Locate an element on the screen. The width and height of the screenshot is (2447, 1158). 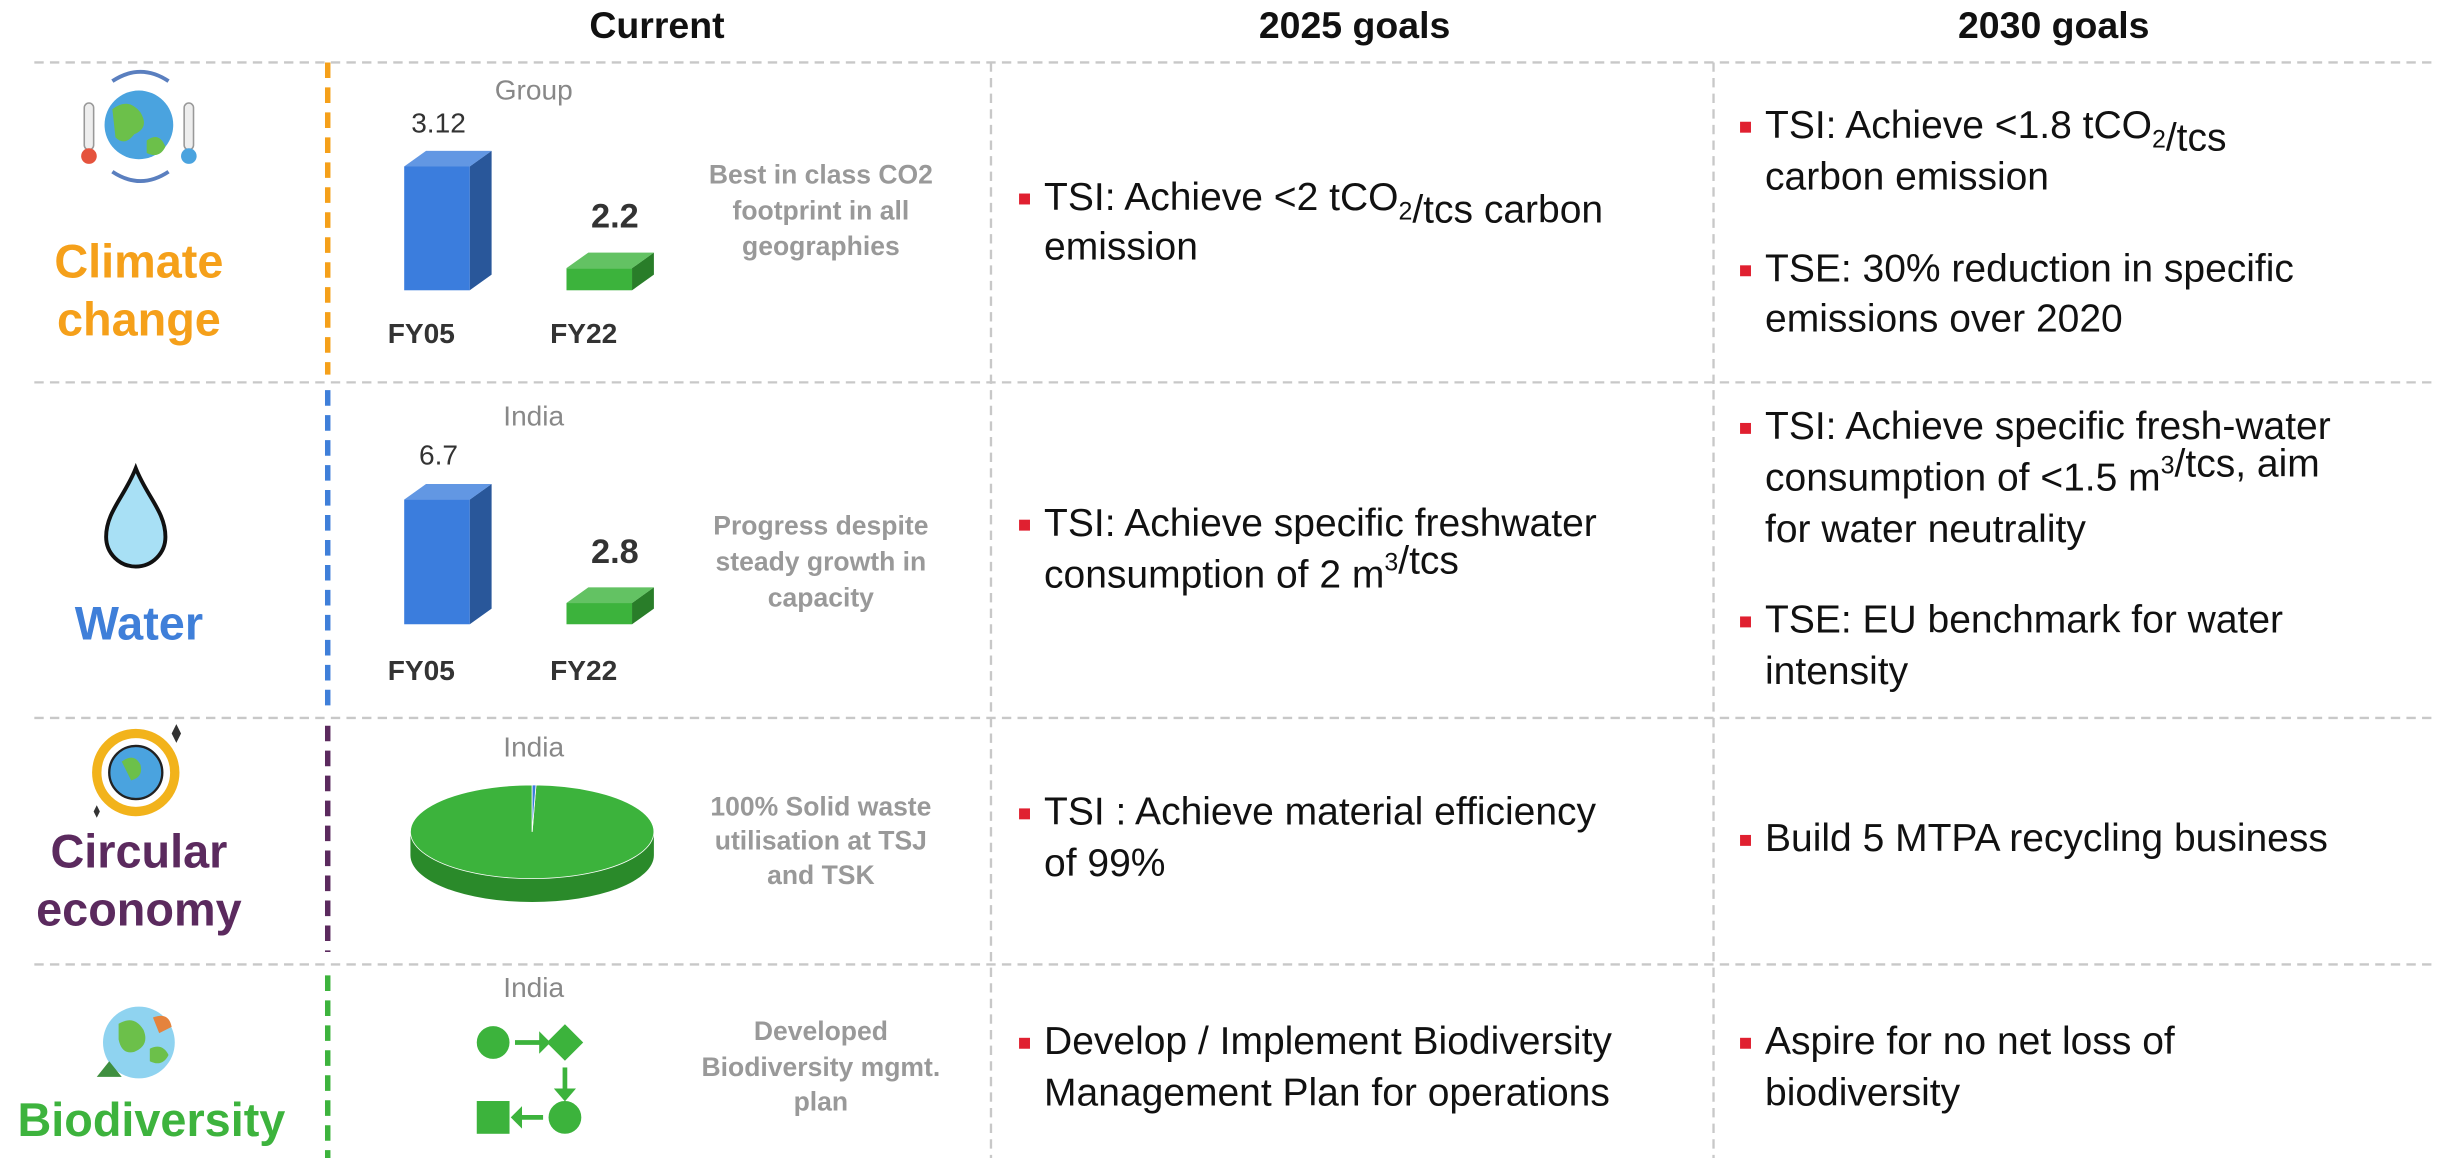
goal-text: emission is located at coordinates (1121, 247).